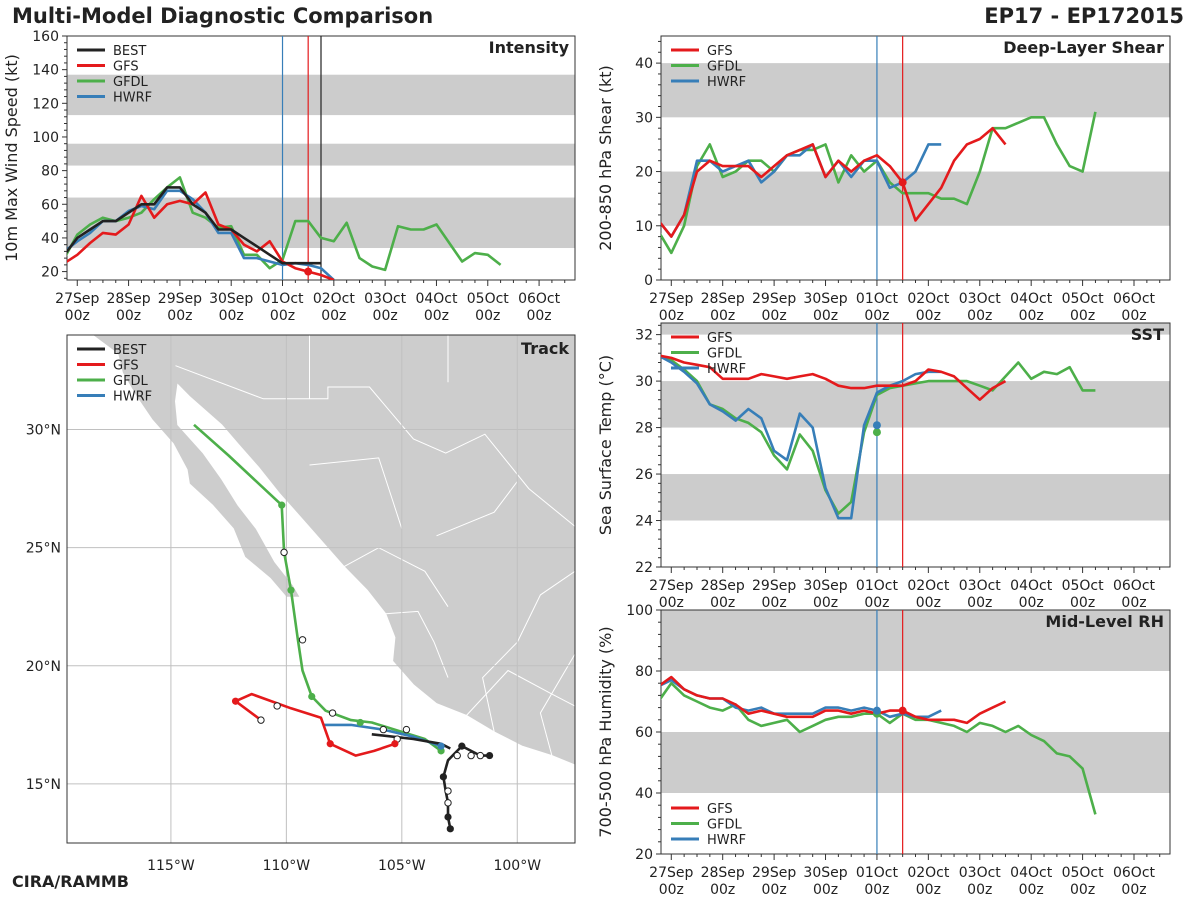 Image resolution: width=1200 pixels, height=900 pixels. I want to click on rh-xtick-day-label: 06Oct, so click(1134, 873).